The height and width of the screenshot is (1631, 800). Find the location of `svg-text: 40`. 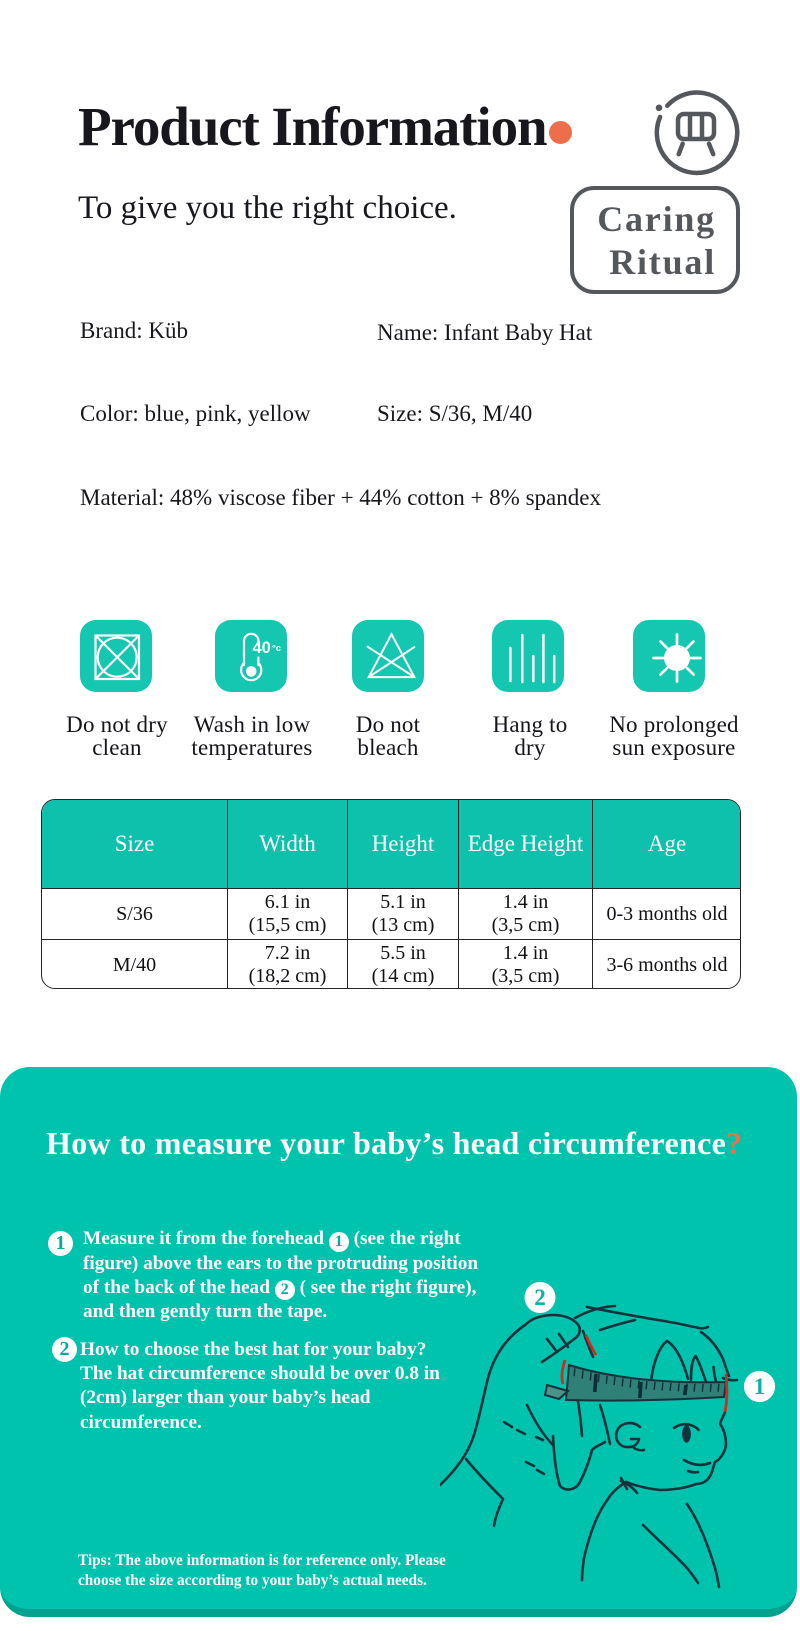

svg-text: 40 is located at coordinates (262, 648).